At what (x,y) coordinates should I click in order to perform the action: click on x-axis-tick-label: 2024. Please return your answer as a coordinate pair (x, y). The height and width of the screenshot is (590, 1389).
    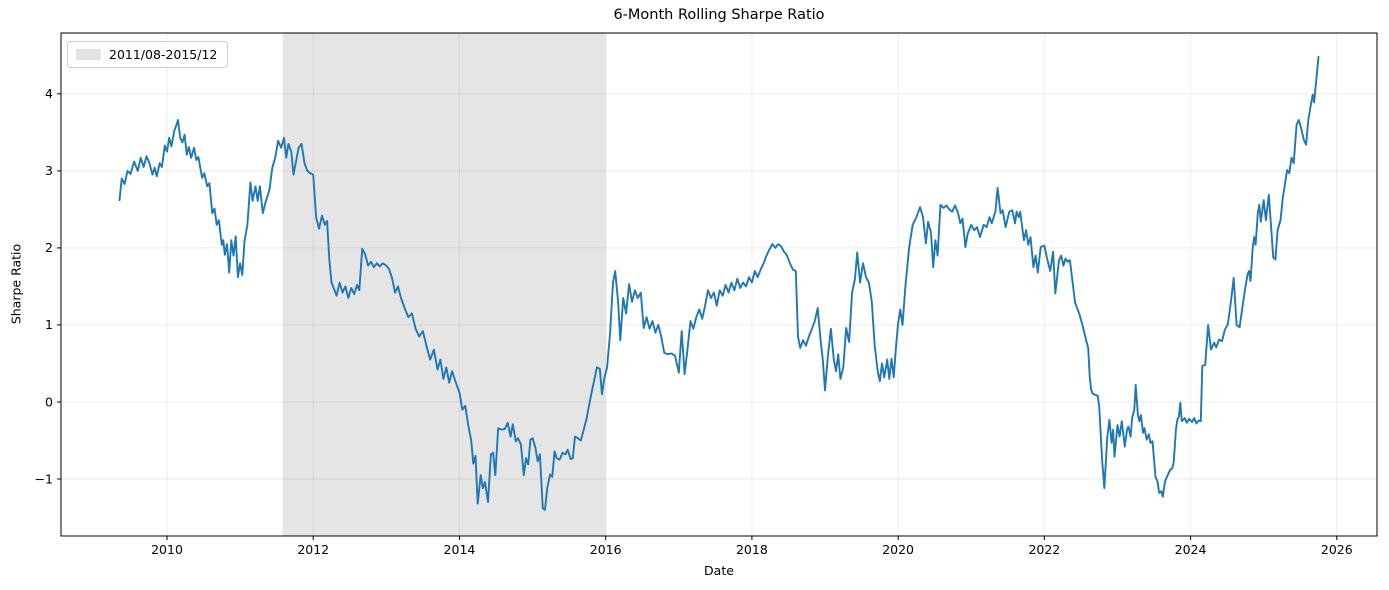
    Looking at the image, I should click on (1191, 549).